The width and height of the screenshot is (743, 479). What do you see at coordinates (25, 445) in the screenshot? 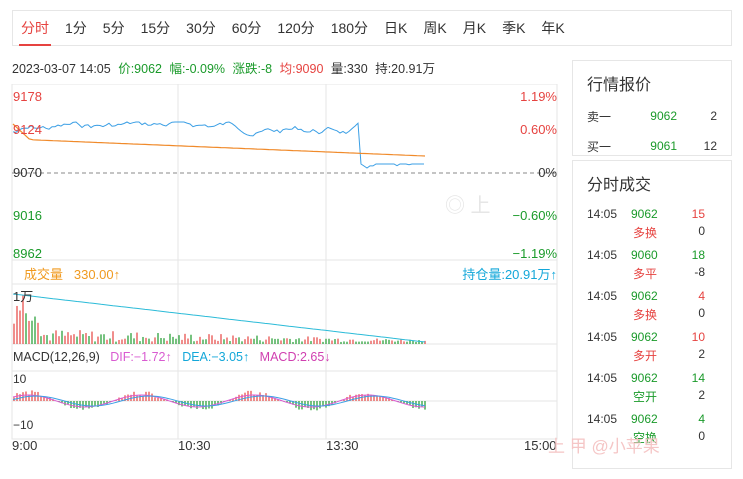
I see `time-axis-label-0: 9:00` at bounding box center [25, 445].